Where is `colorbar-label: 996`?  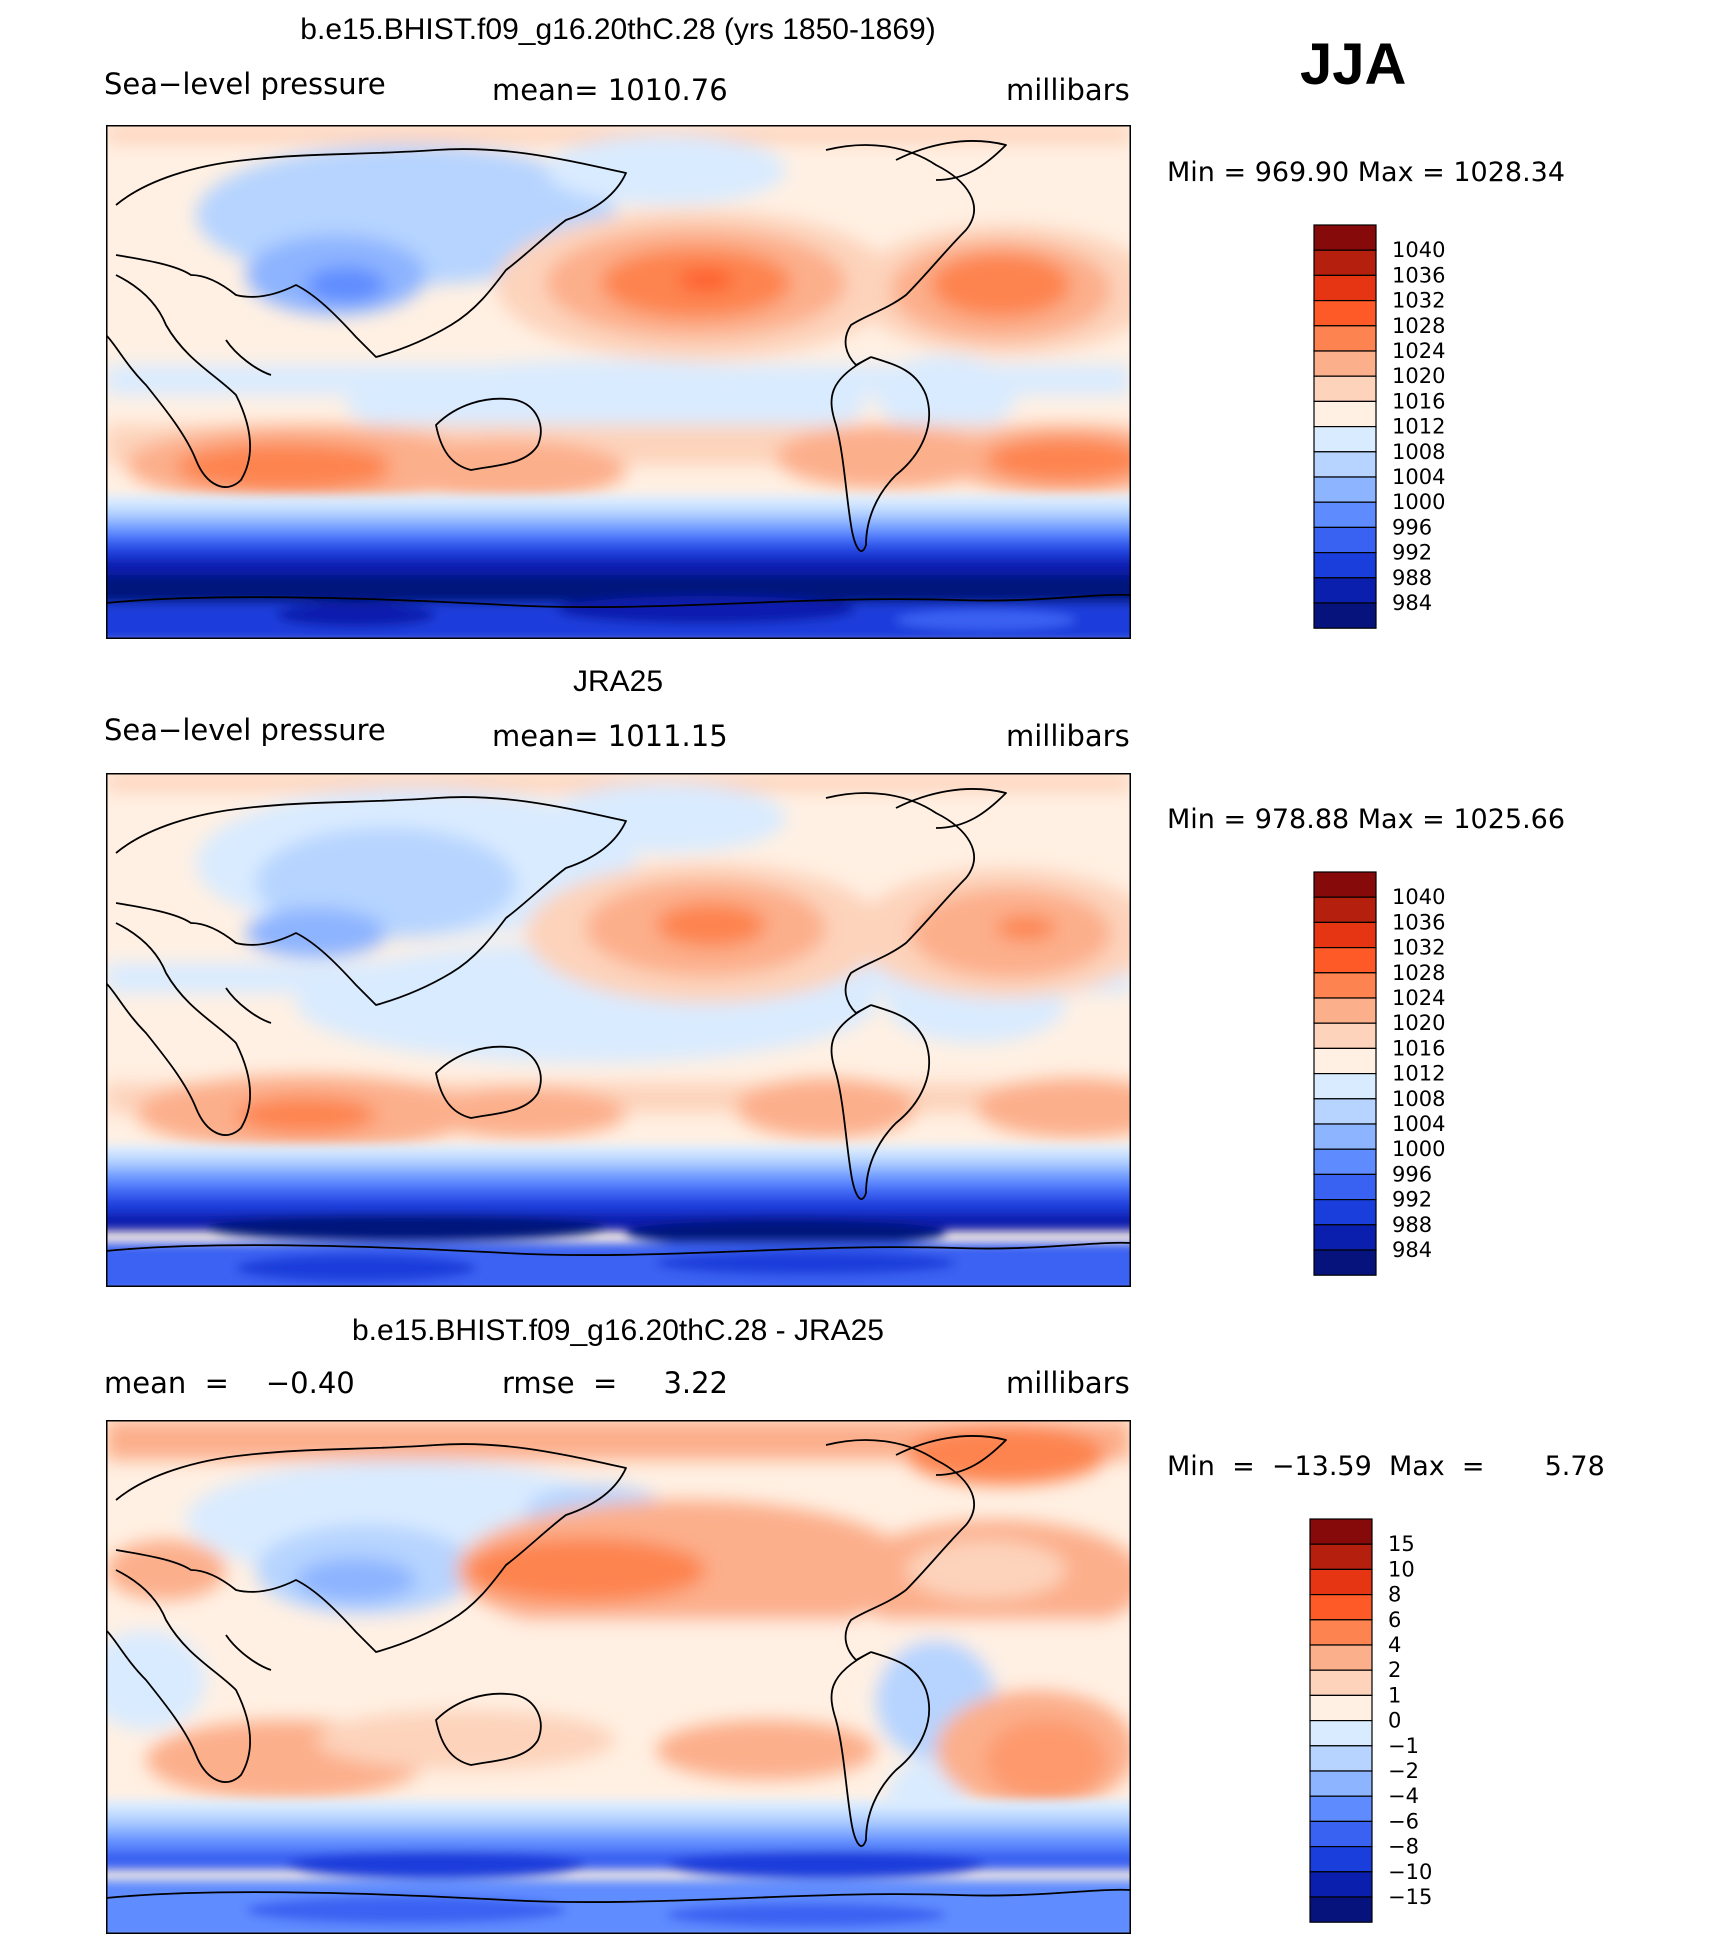 colorbar-label: 996 is located at coordinates (1412, 527).